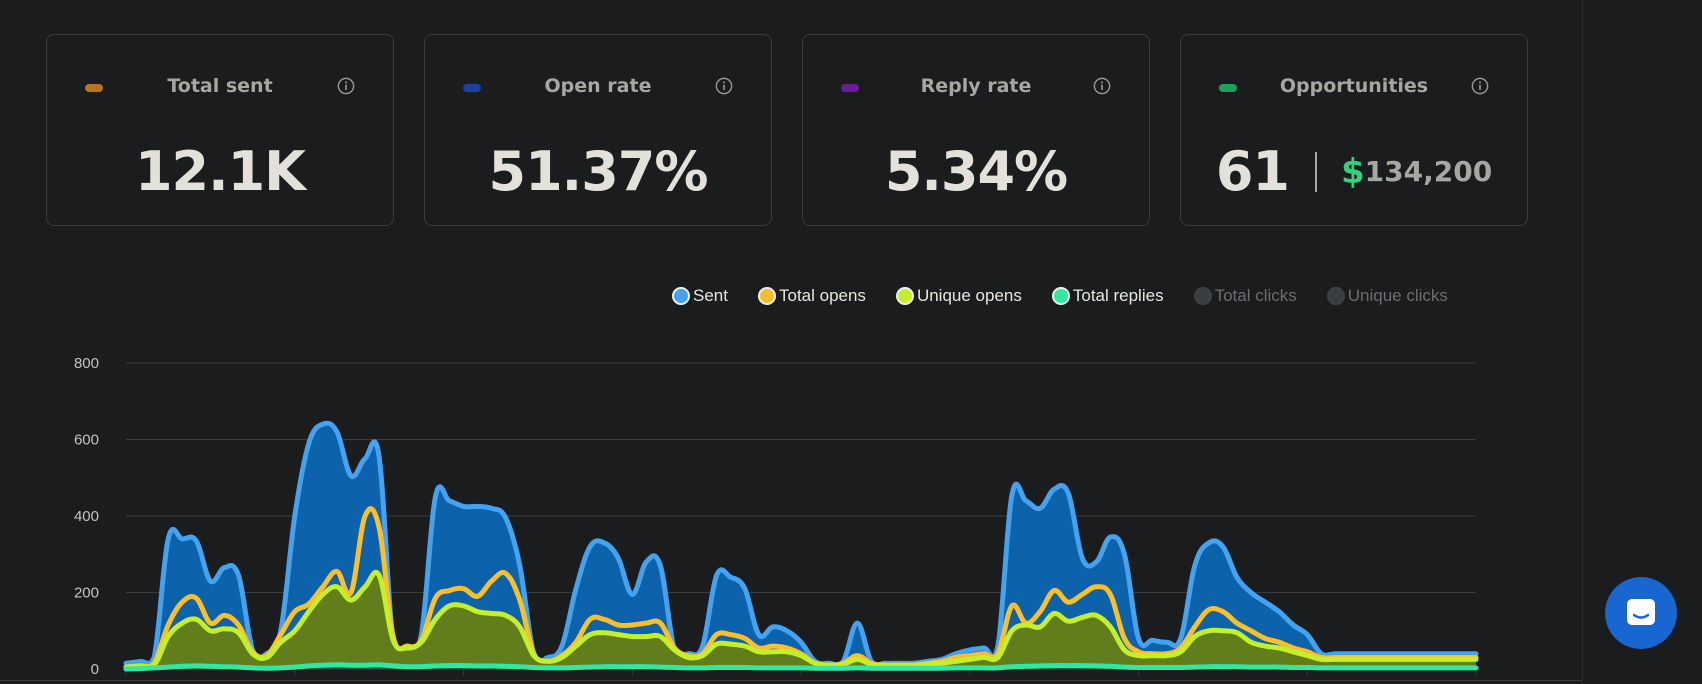  I want to click on reply-rate-value: 5.34%, so click(976, 171).